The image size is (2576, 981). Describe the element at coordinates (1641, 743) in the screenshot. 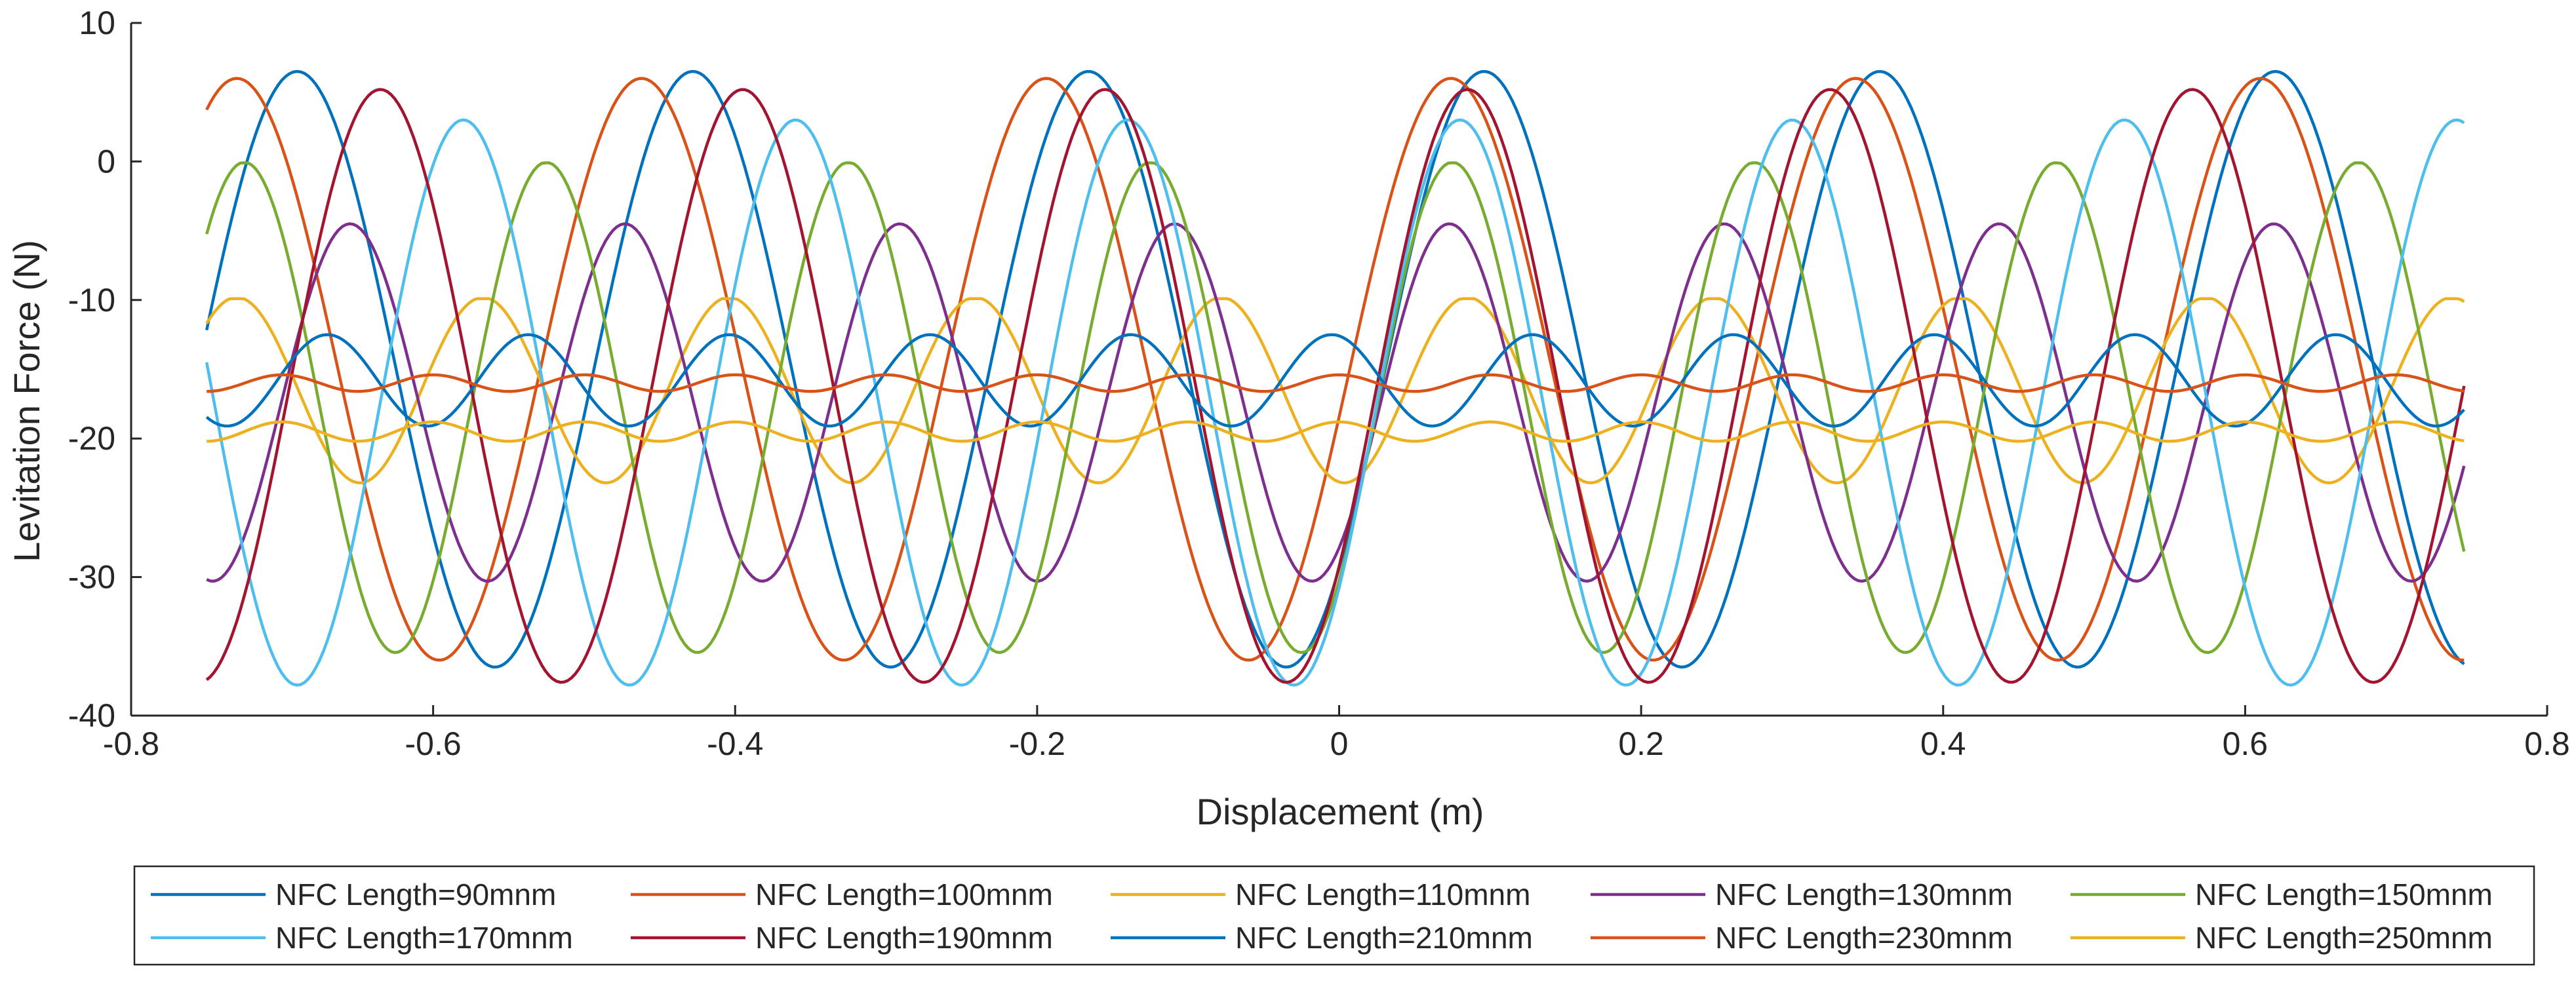

I see `x-tick-label: 0.2` at that location.